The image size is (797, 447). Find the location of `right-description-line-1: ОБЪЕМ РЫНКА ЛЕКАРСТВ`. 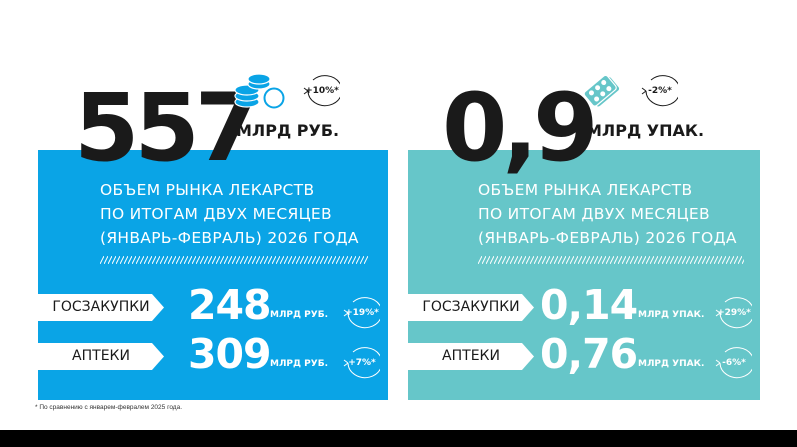

right-description-line-1: ОБЪЕМ РЫНКА ЛЕКАРСТВ is located at coordinates (585, 190).